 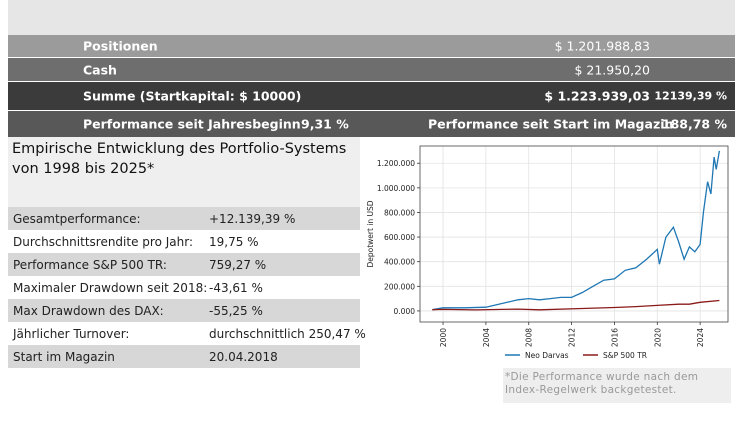 What do you see at coordinates (184, 310) in the screenshot?
I see `stats-row: Max Drawdown des DAX: -55,25 %` at bounding box center [184, 310].